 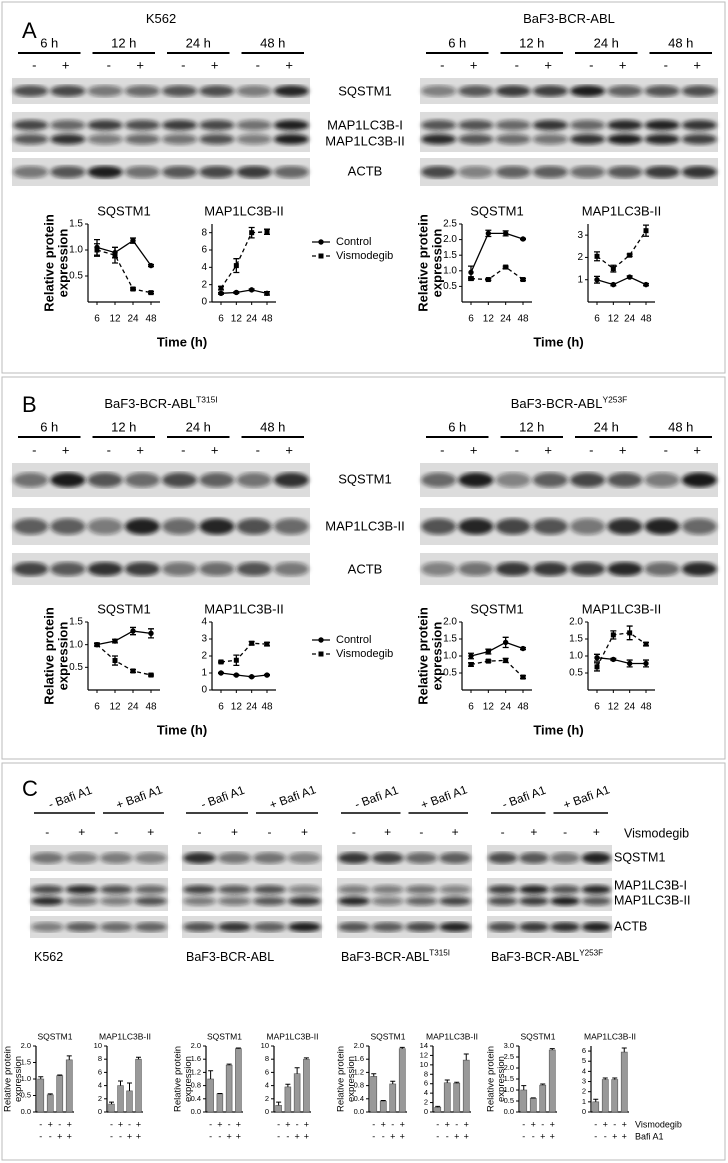 I want to click on y-tick-label: 14, so click(x=424, y=1045).